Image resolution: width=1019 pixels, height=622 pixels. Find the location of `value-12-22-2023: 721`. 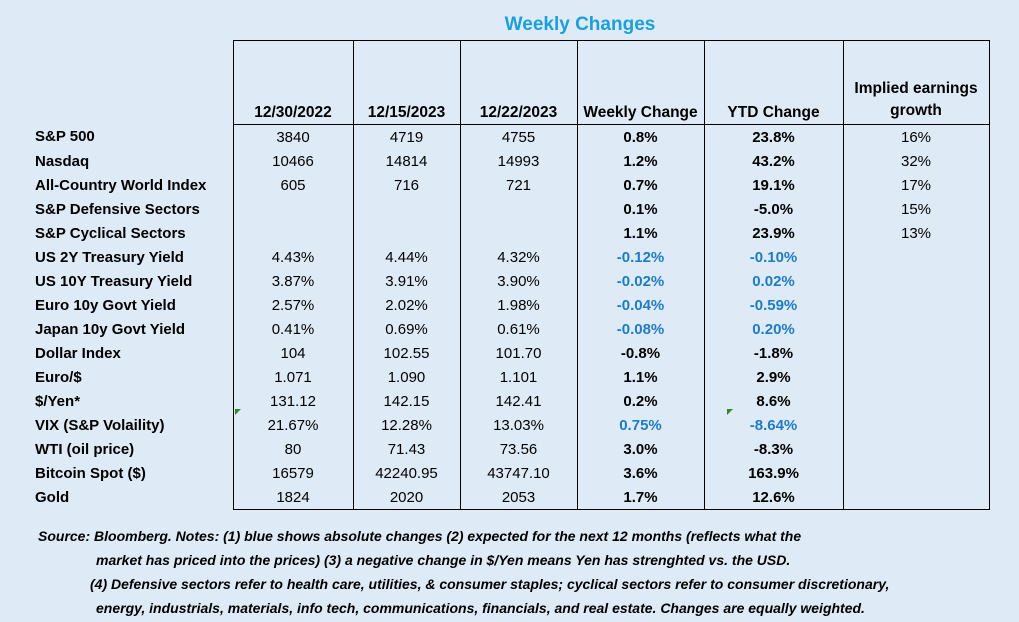

value-12-22-2023: 721 is located at coordinates (518, 185).